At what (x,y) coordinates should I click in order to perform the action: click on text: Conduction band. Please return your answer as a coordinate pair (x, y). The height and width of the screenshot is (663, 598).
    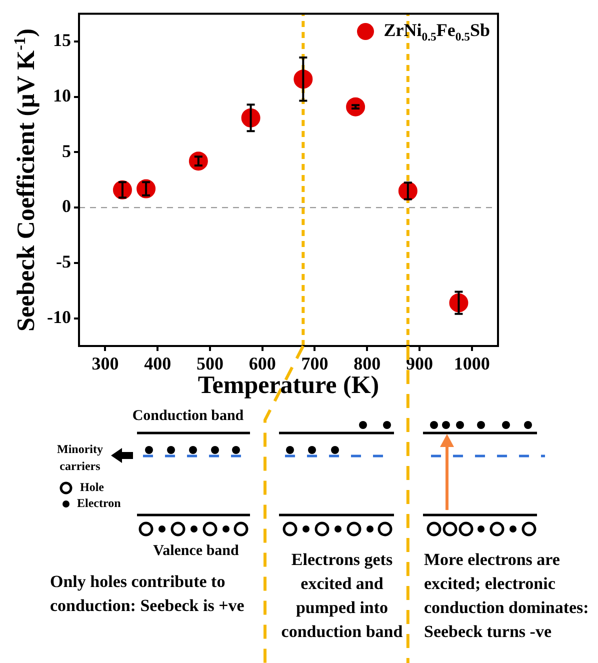
    Looking at the image, I should click on (188, 416).